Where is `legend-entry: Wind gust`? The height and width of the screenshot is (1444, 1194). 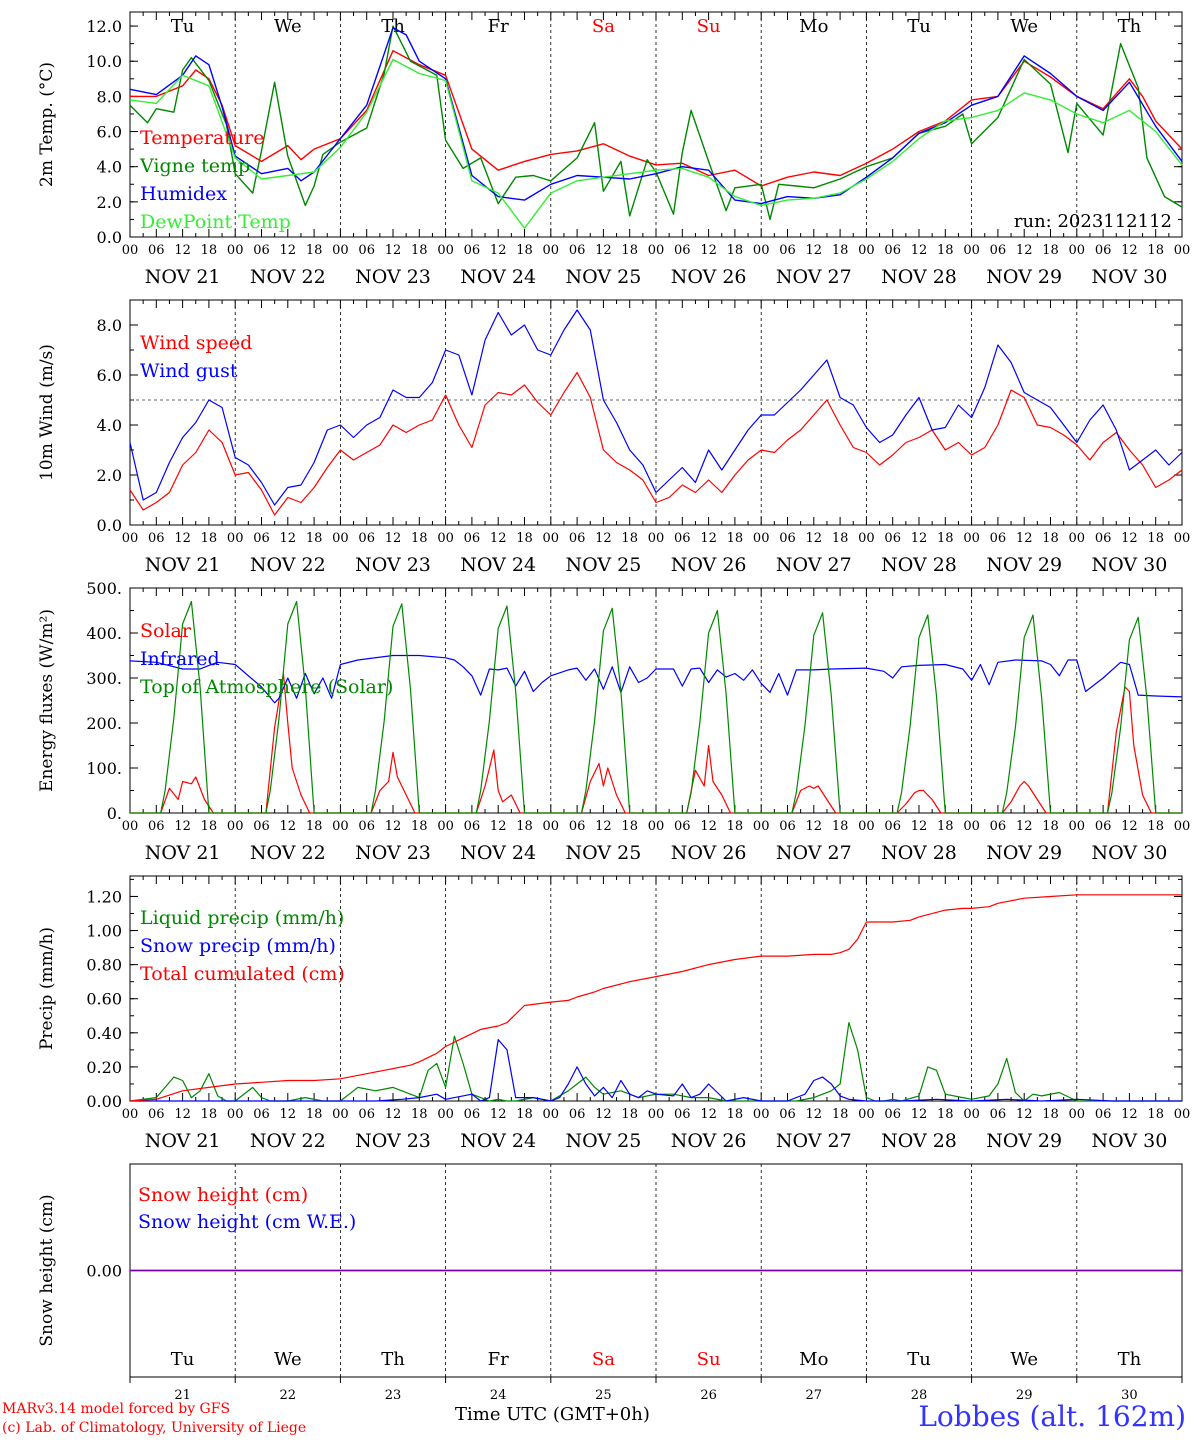 legend-entry: Wind gust is located at coordinates (189, 371).